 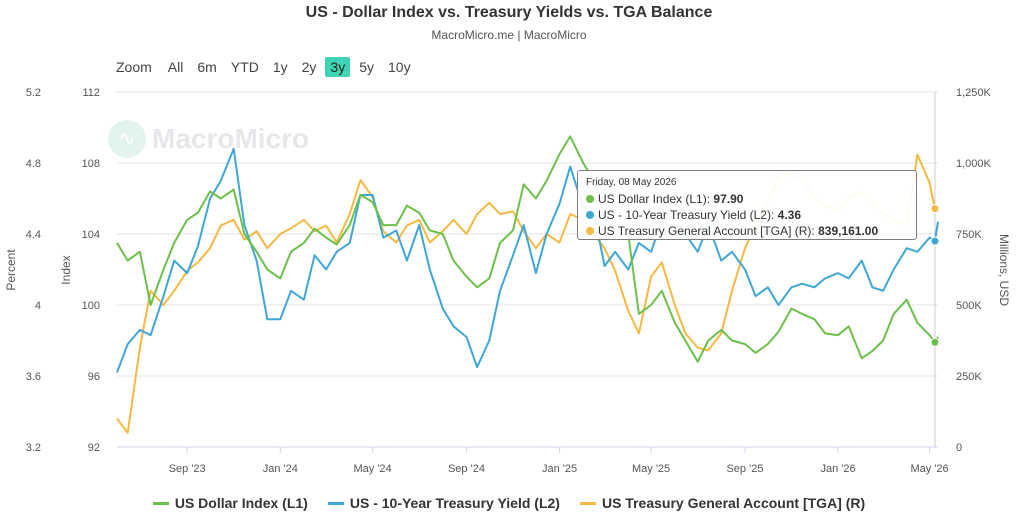 I want to click on zoom-label: Zoom, so click(x=134, y=67).